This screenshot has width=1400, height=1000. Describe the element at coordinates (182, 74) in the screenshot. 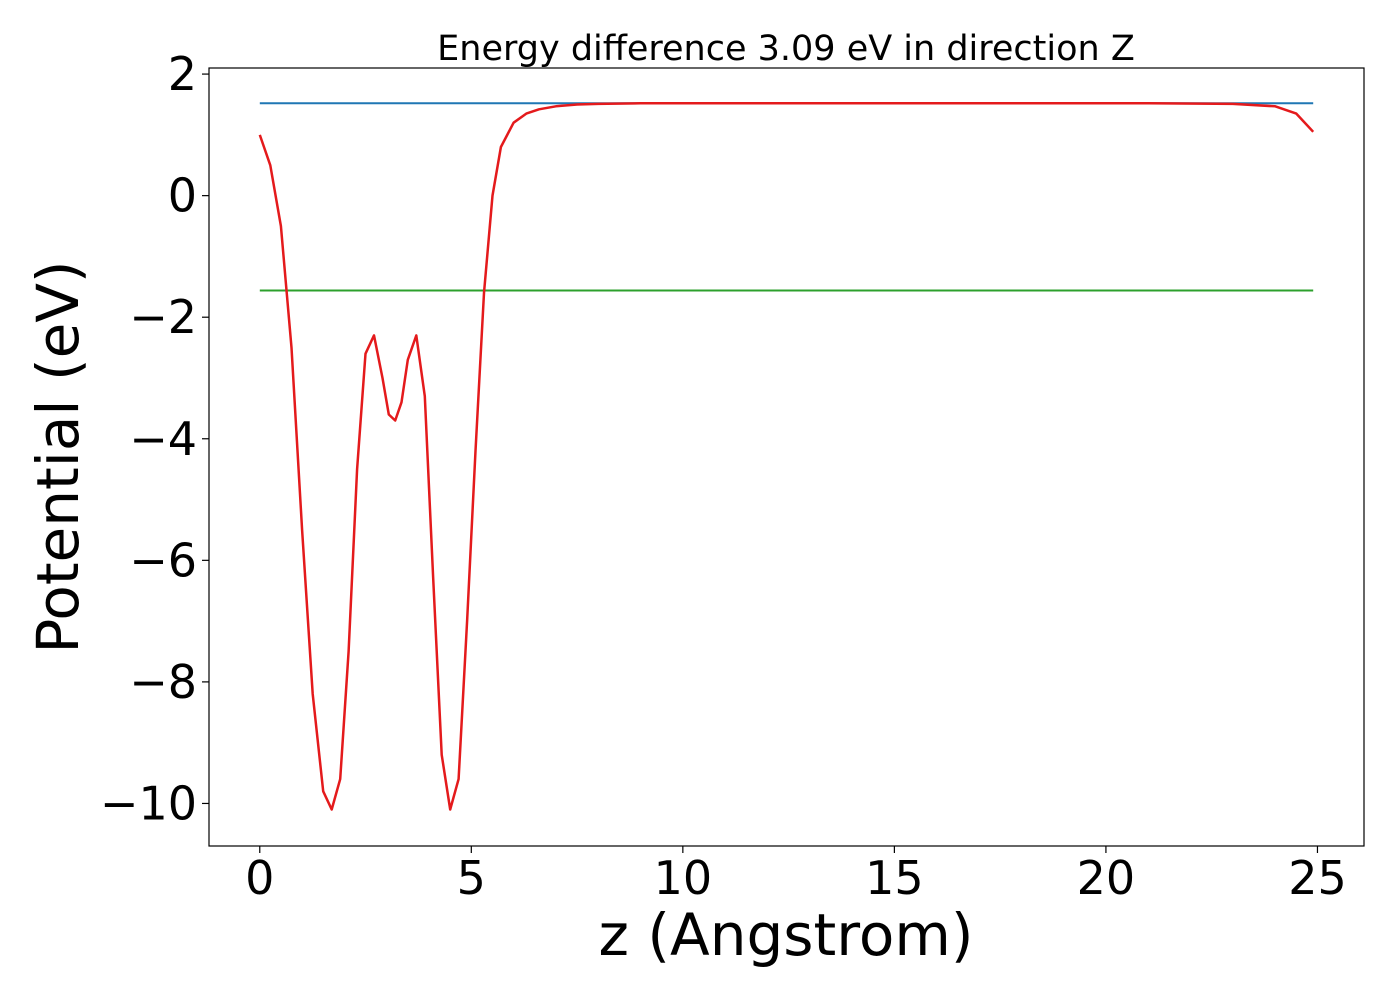

I see `y-tick-label: 2` at that location.